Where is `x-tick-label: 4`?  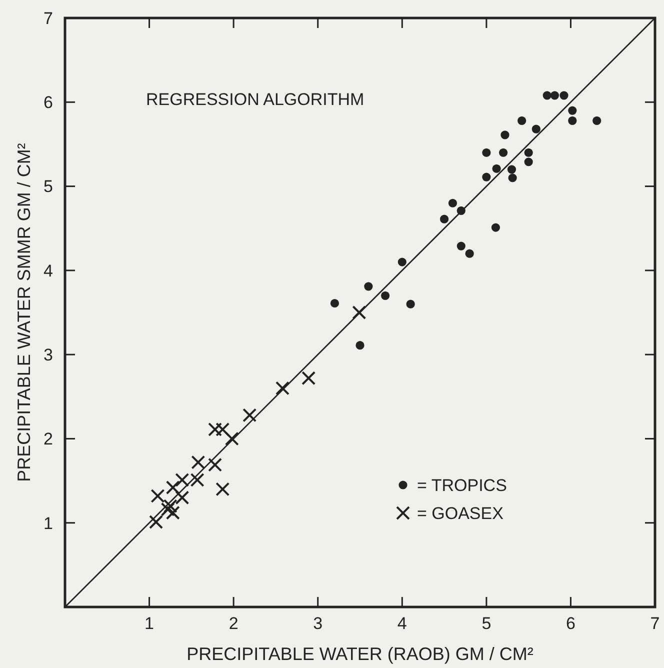
x-tick-label: 4 is located at coordinates (402, 623).